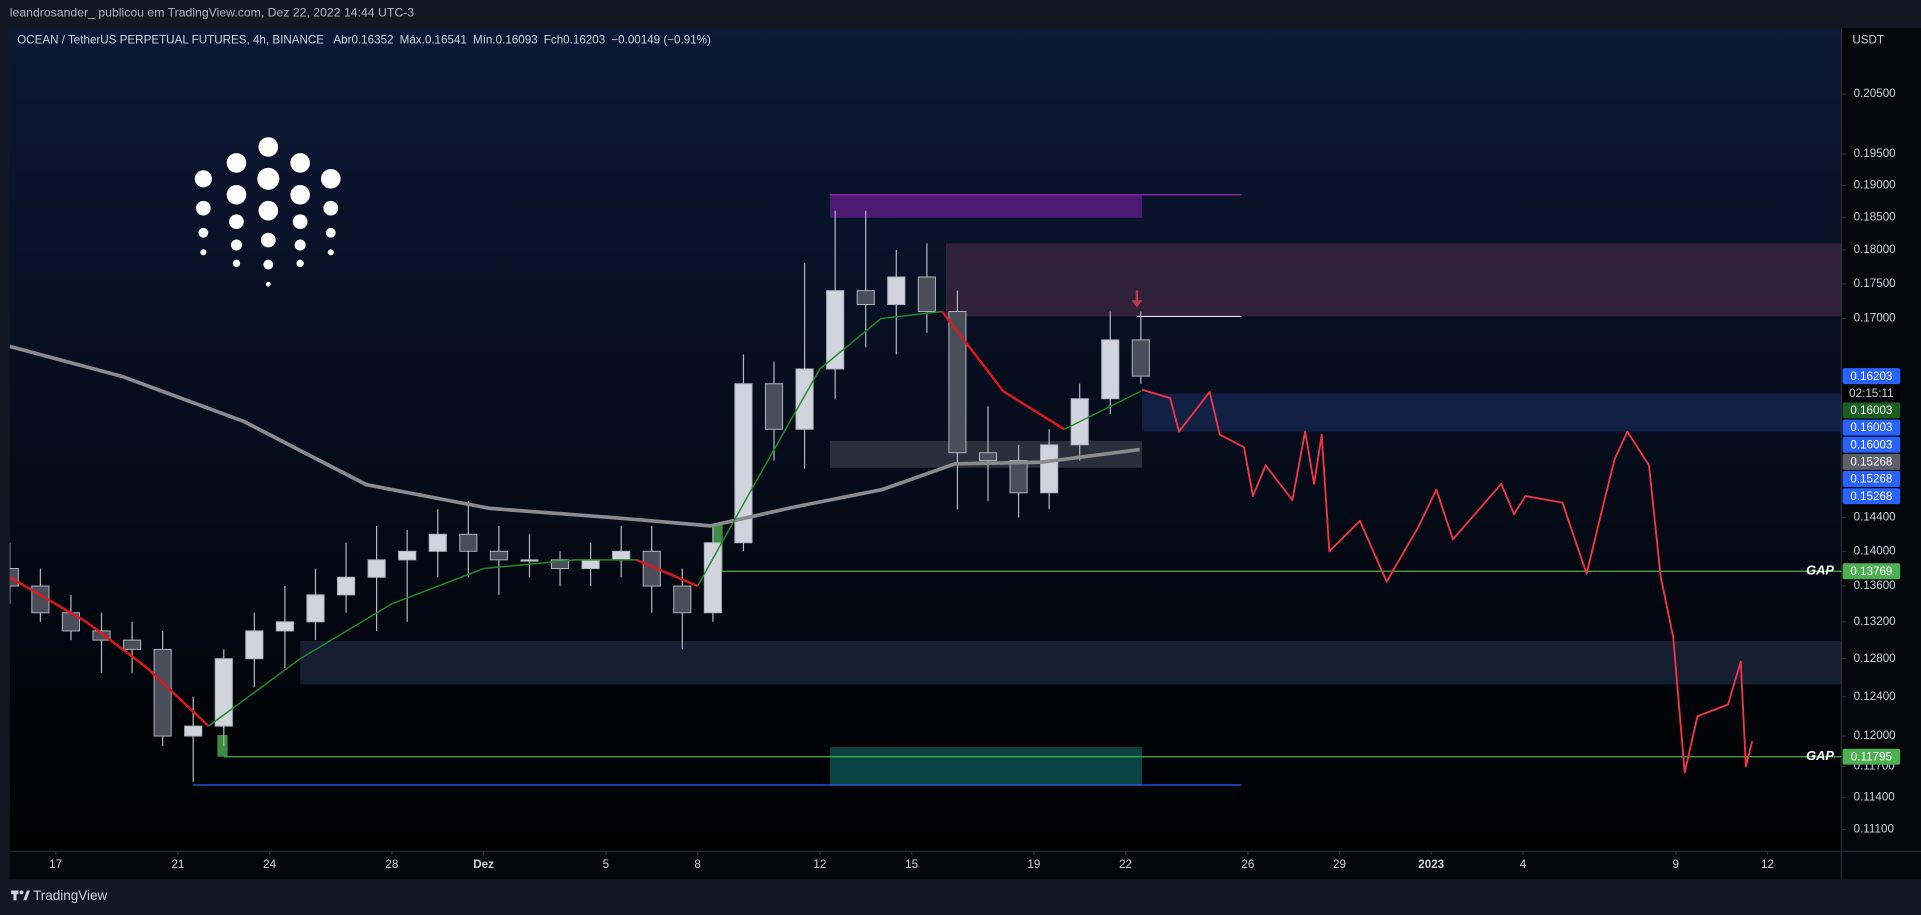  Describe the element at coordinates (483, 864) in the screenshot. I see `x-tick-label: Dez` at that location.